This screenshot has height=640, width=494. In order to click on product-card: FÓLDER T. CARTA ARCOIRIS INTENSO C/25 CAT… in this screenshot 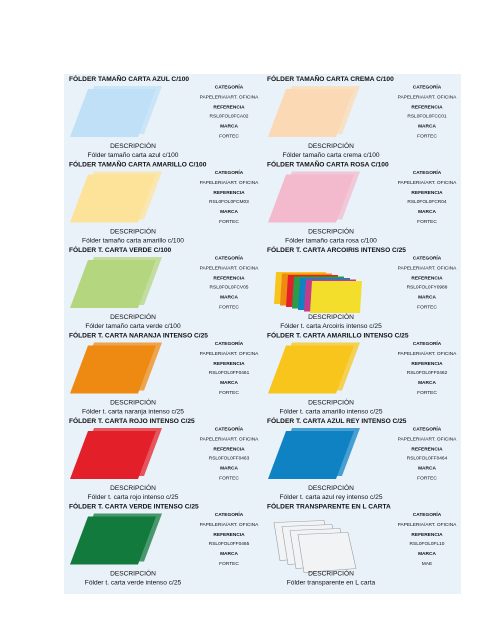, I will do `click(362, 287)`.